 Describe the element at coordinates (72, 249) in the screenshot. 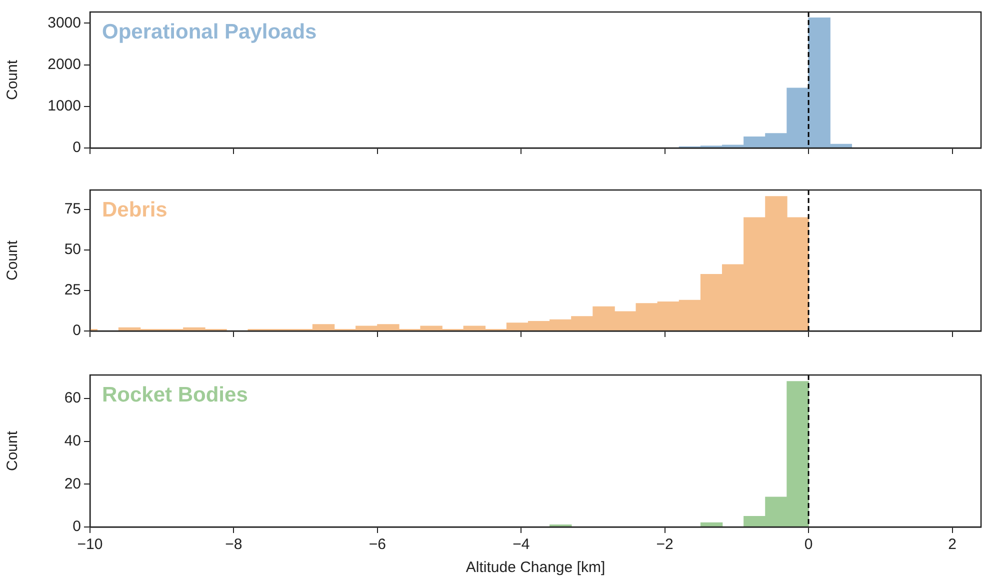

I see `y-tick-label: 50` at that location.